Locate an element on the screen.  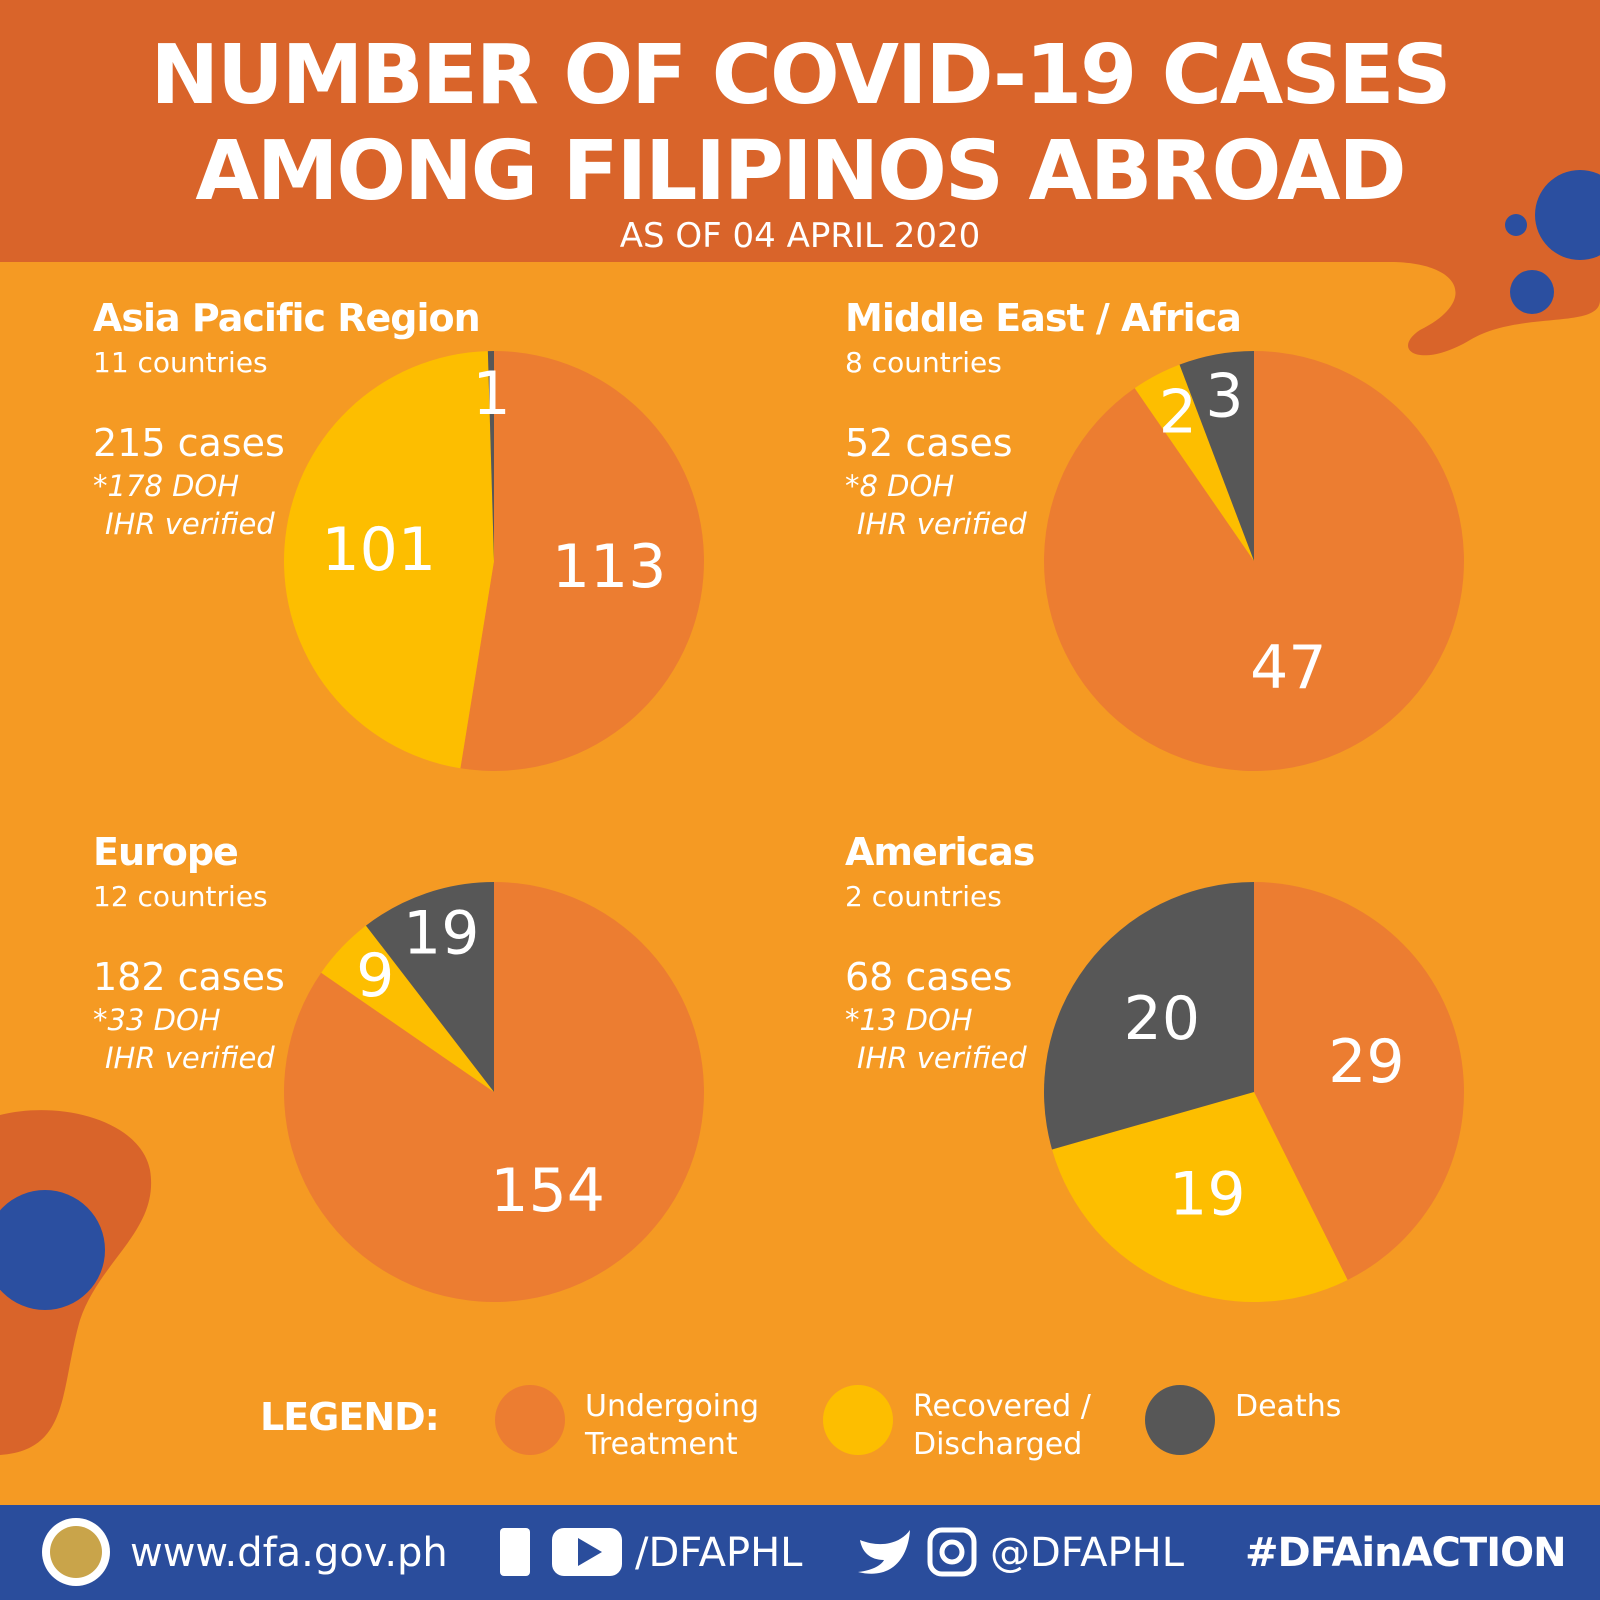
slice-label: 1 is located at coordinates (492, 394).